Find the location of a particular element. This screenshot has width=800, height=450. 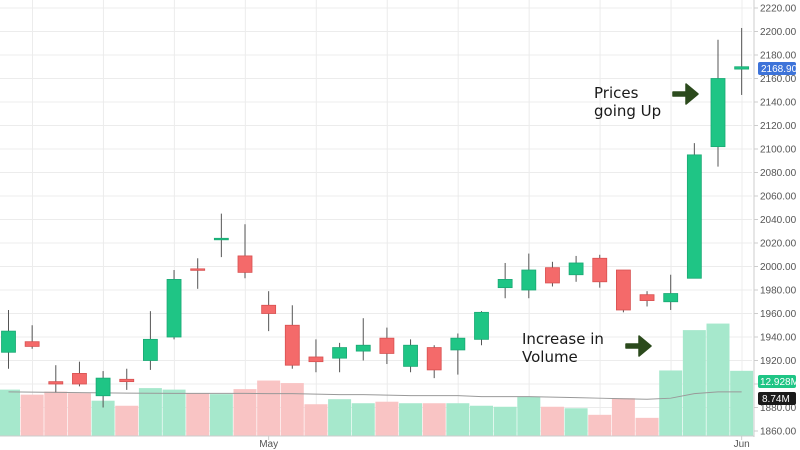

y-tick-label: 2160.00 is located at coordinates (778, 79).